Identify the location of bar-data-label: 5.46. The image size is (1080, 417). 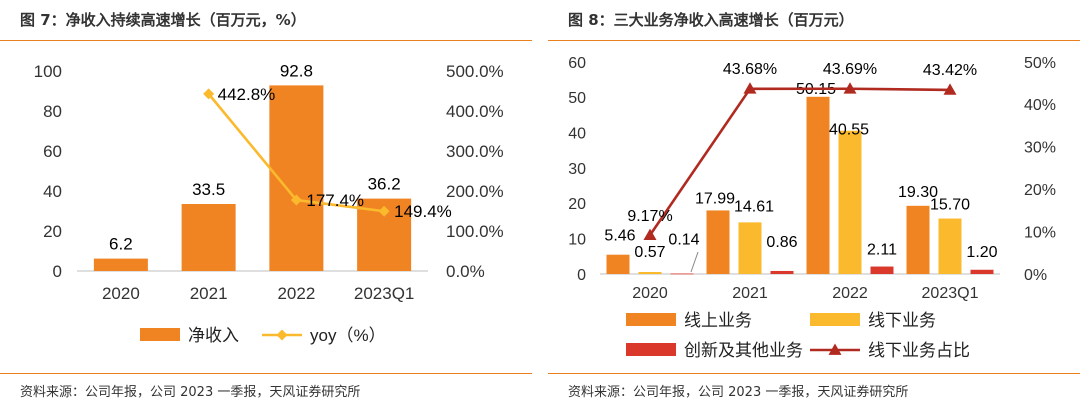
(619, 236).